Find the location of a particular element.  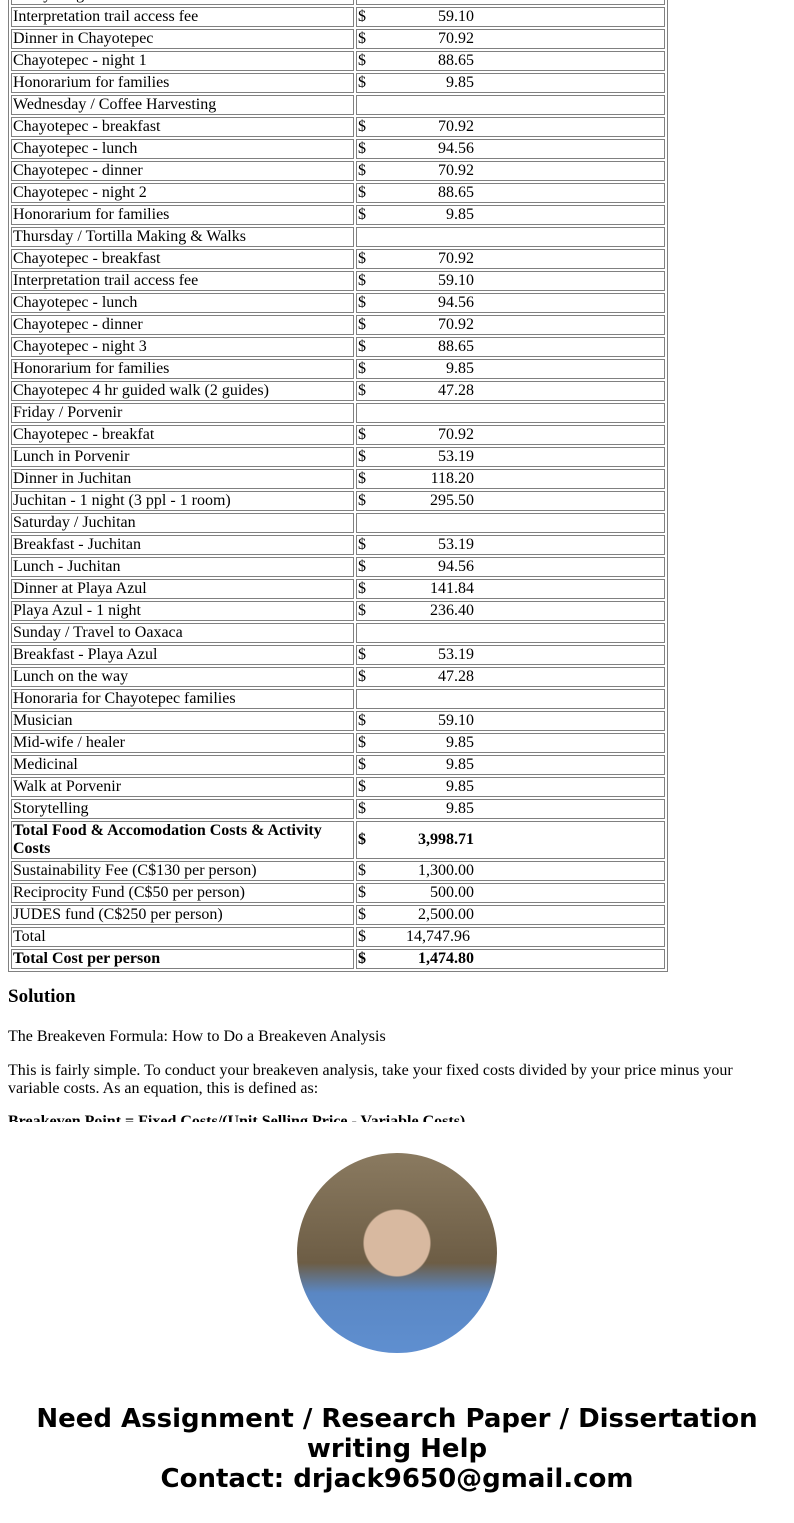

amount-value: 59.10 is located at coordinates (456, 720).